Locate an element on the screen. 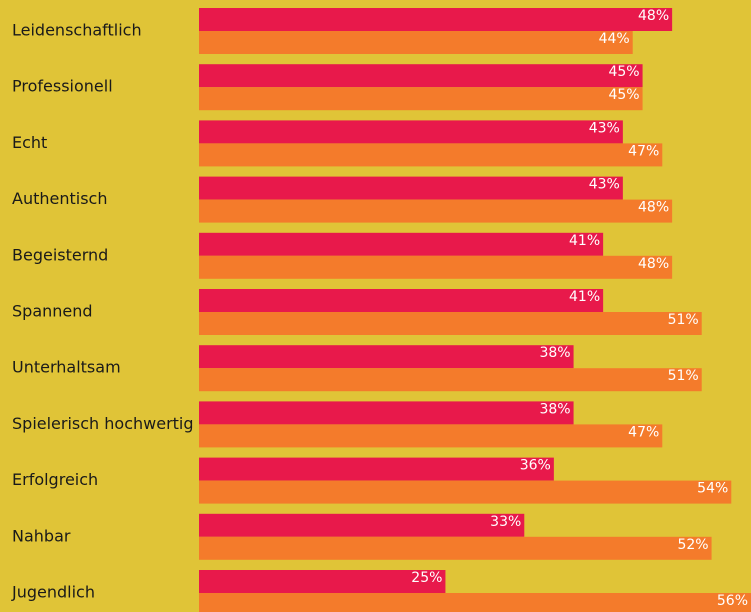  value-label: 54% is located at coordinates (712, 489).